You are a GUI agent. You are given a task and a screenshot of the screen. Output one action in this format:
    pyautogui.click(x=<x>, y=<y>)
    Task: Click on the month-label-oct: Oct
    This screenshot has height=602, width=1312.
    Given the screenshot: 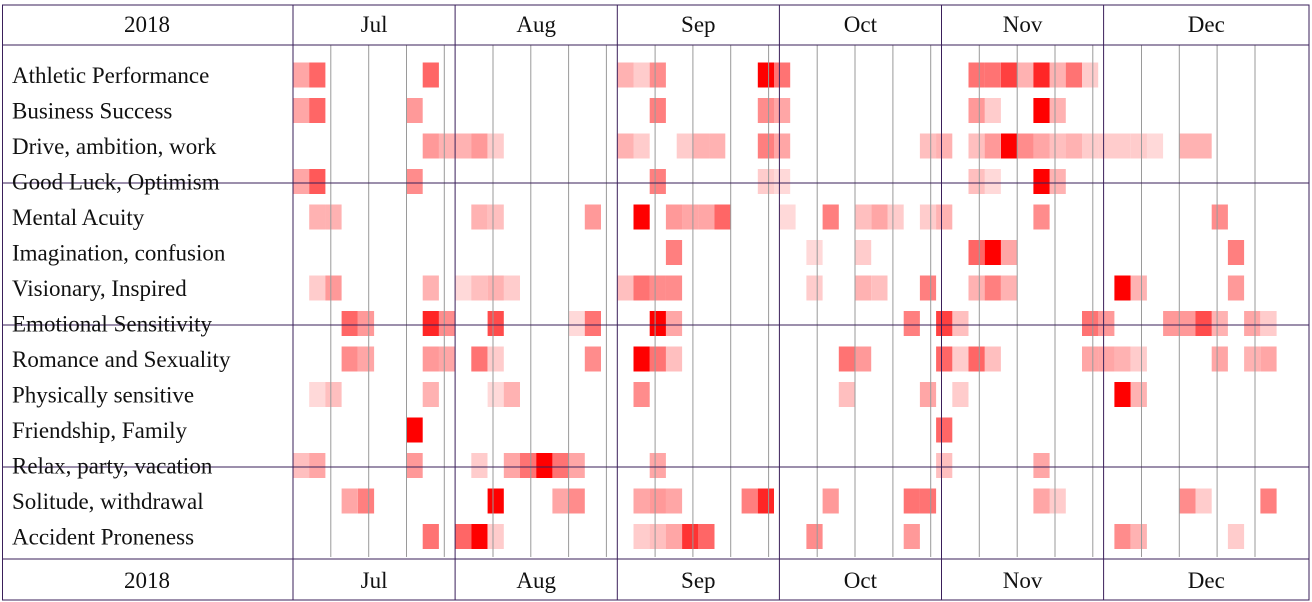 What is the action you would take?
    pyautogui.click(x=861, y=24)
    